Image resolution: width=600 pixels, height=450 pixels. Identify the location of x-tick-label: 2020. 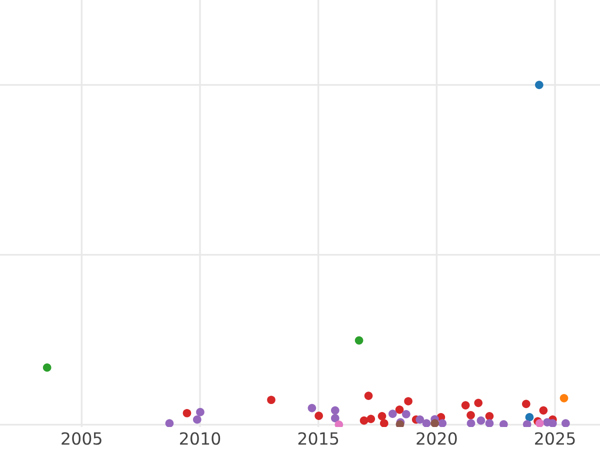
(436, 438).